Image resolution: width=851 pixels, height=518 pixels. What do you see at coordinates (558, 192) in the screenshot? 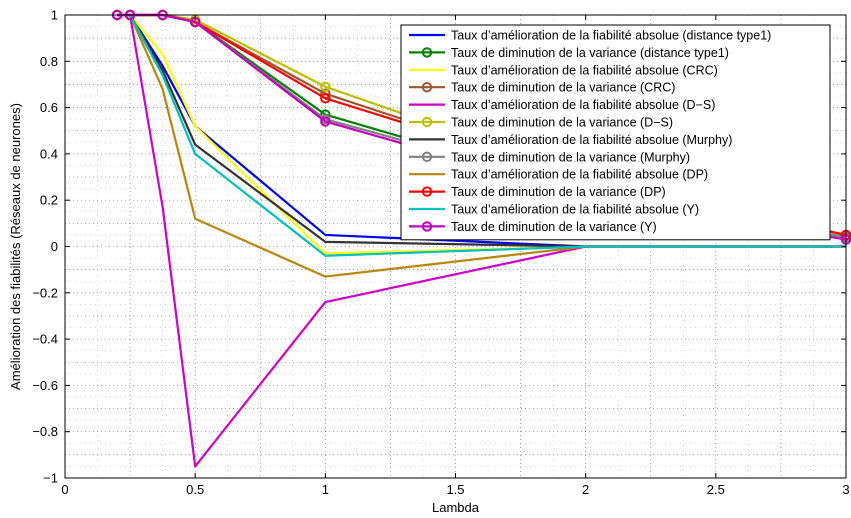
I see `legend-label: Taux de diminution de la variance (DP)` at bounding box center [558, 192].